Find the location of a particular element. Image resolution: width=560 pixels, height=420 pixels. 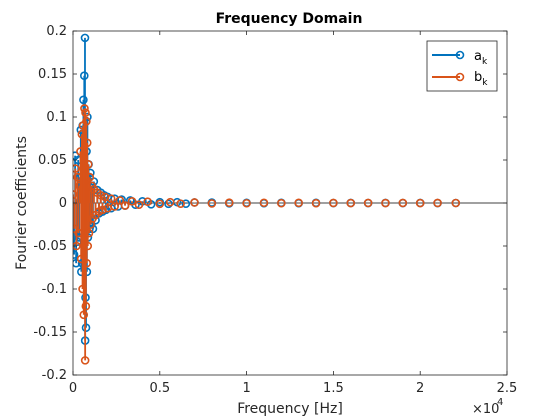

x-tick-label: 0.5 is located at coordinates (159, 388).